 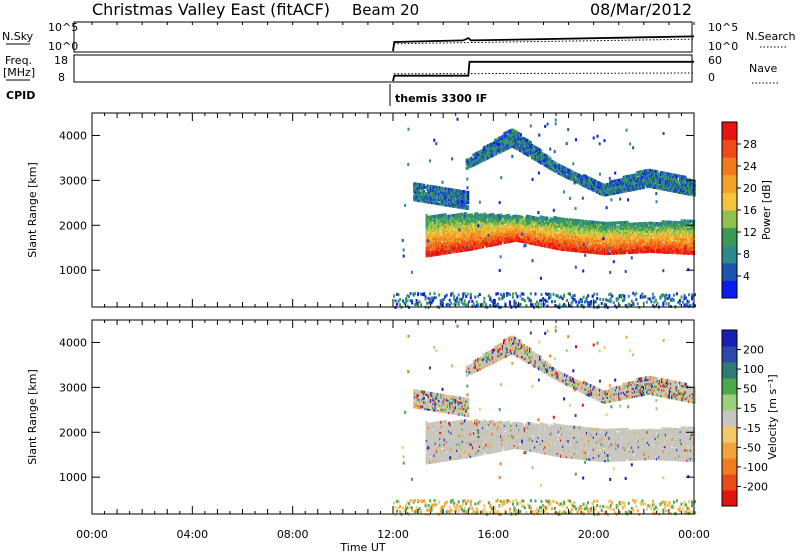 What do you see at coordinates (18, 60) in the screenshot?
I see `freq-label-1: Freq.` at bounding box center [18, 60].